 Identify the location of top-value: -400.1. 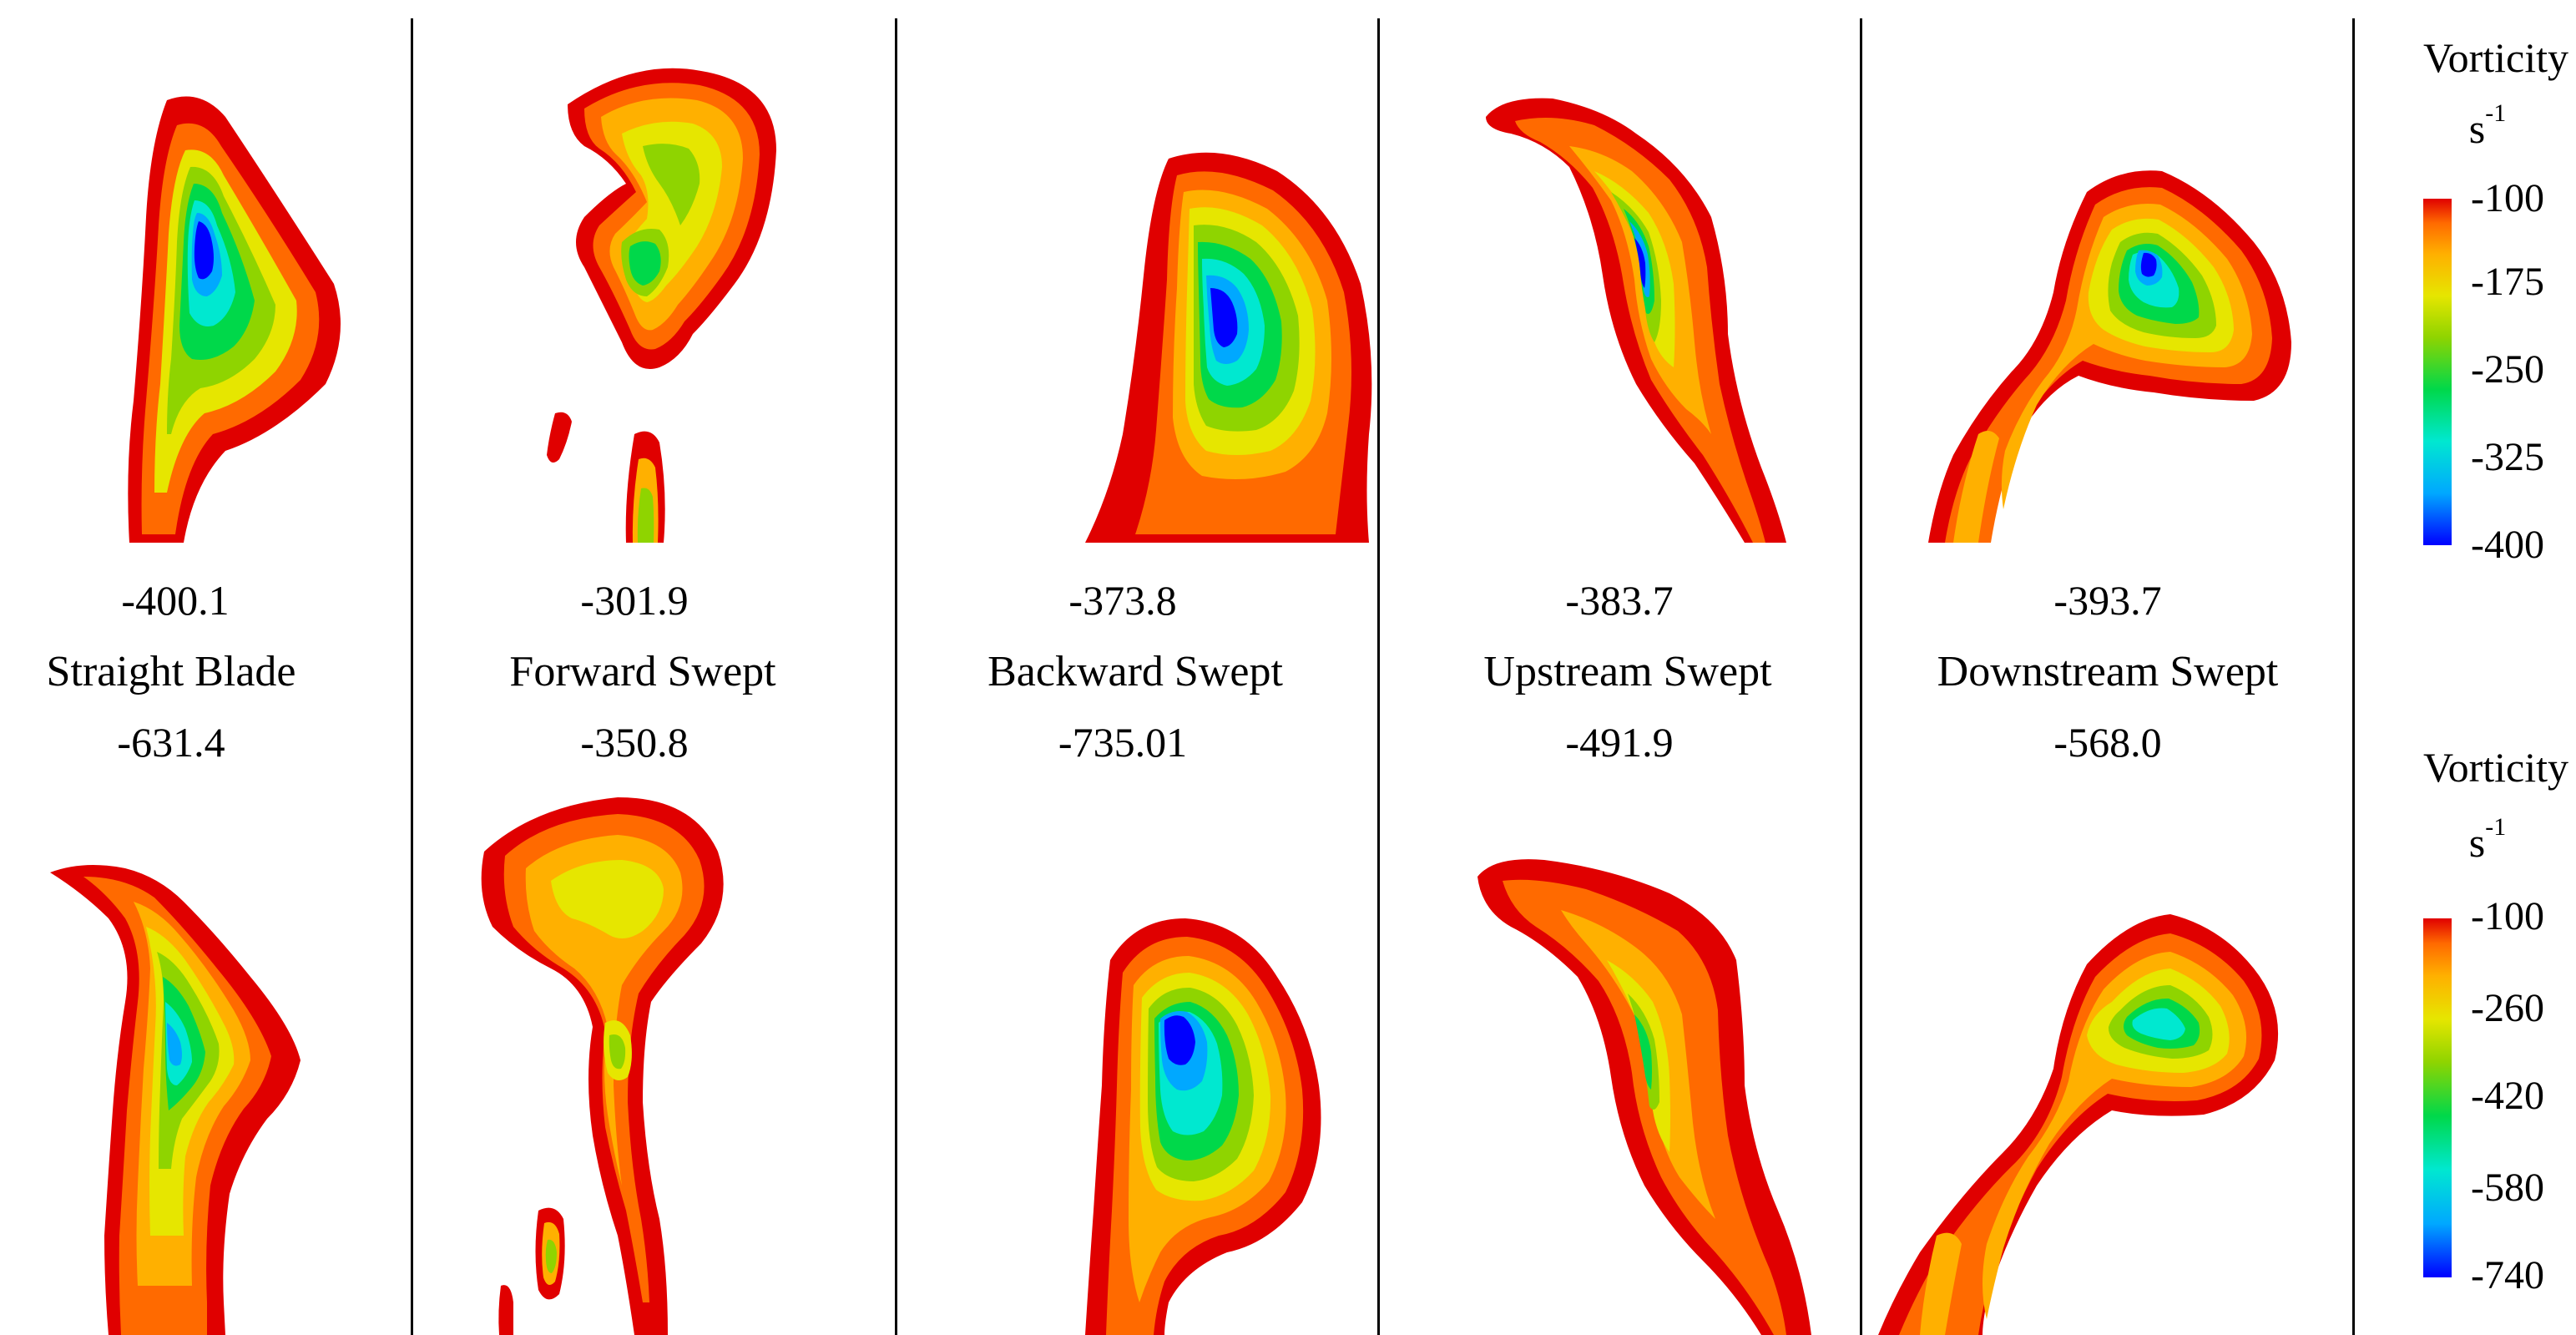
(175, 601).